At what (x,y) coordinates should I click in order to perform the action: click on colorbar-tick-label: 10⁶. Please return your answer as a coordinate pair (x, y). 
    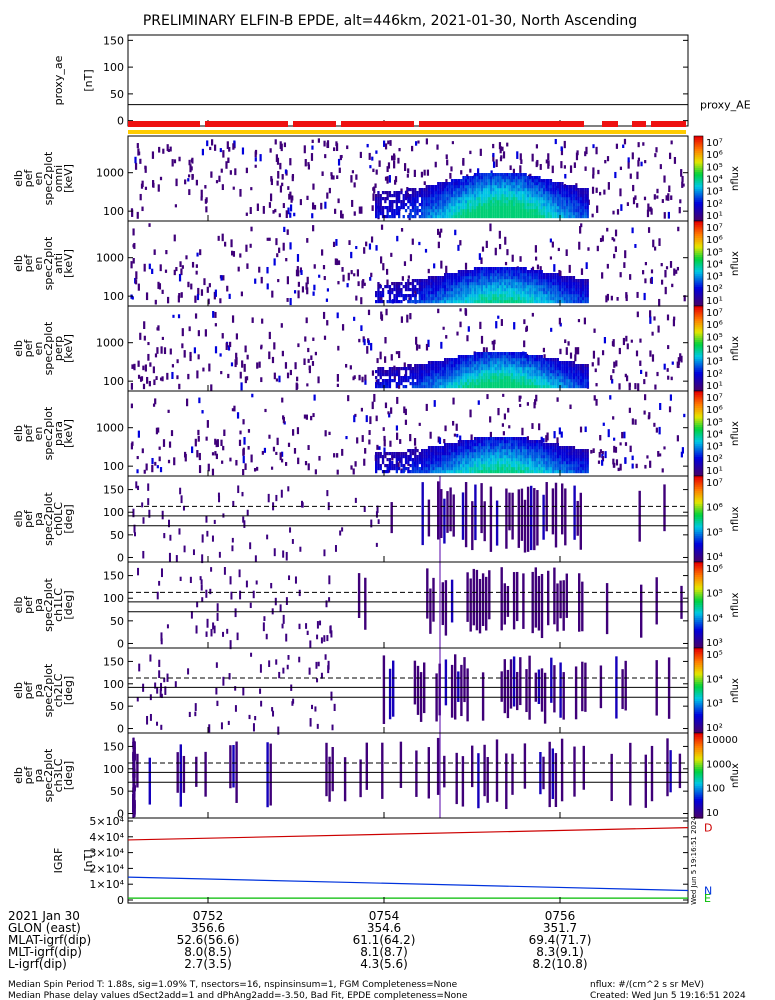
    Looking at the image, I should click on (714, 155).